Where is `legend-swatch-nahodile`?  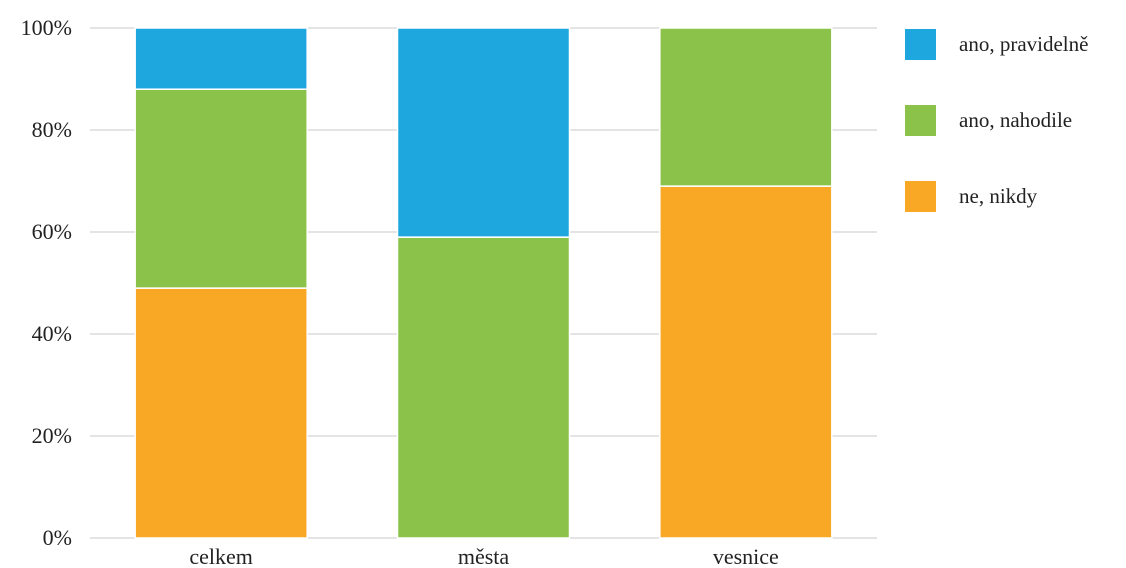 legend-swatch-nahodile is located at coordinates (920, 120).